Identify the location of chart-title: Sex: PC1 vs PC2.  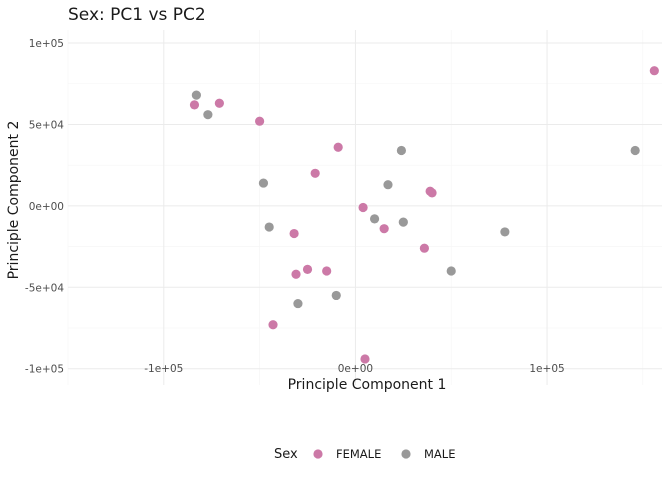
(137, 15).